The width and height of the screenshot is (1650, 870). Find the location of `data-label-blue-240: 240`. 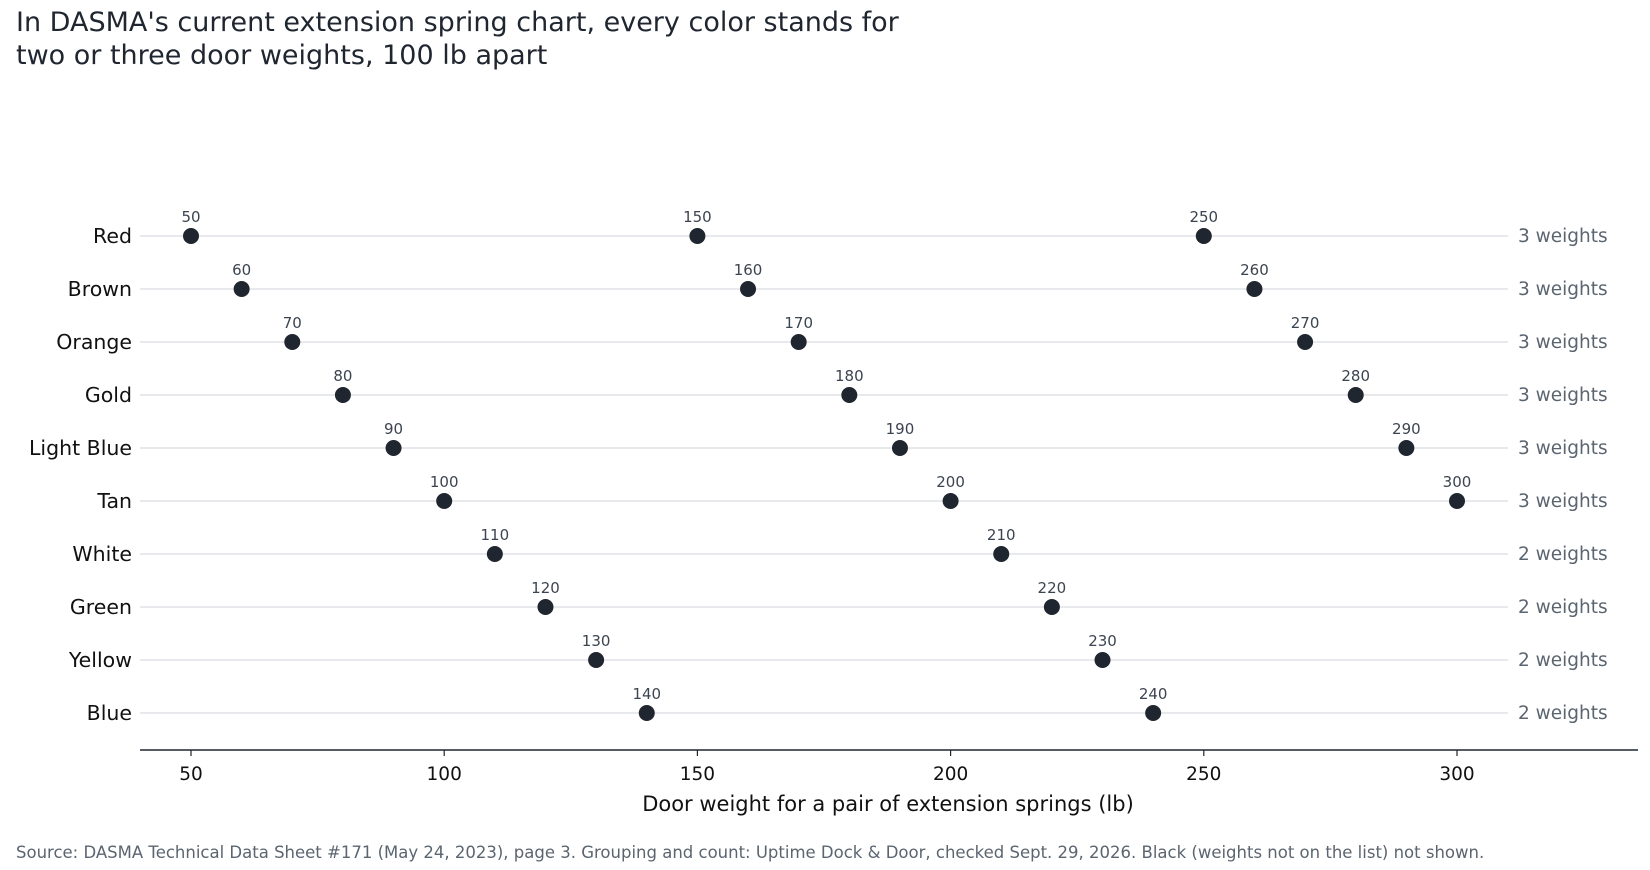

data-label-blue-240: 240 is located at coordinates (1153, 694).